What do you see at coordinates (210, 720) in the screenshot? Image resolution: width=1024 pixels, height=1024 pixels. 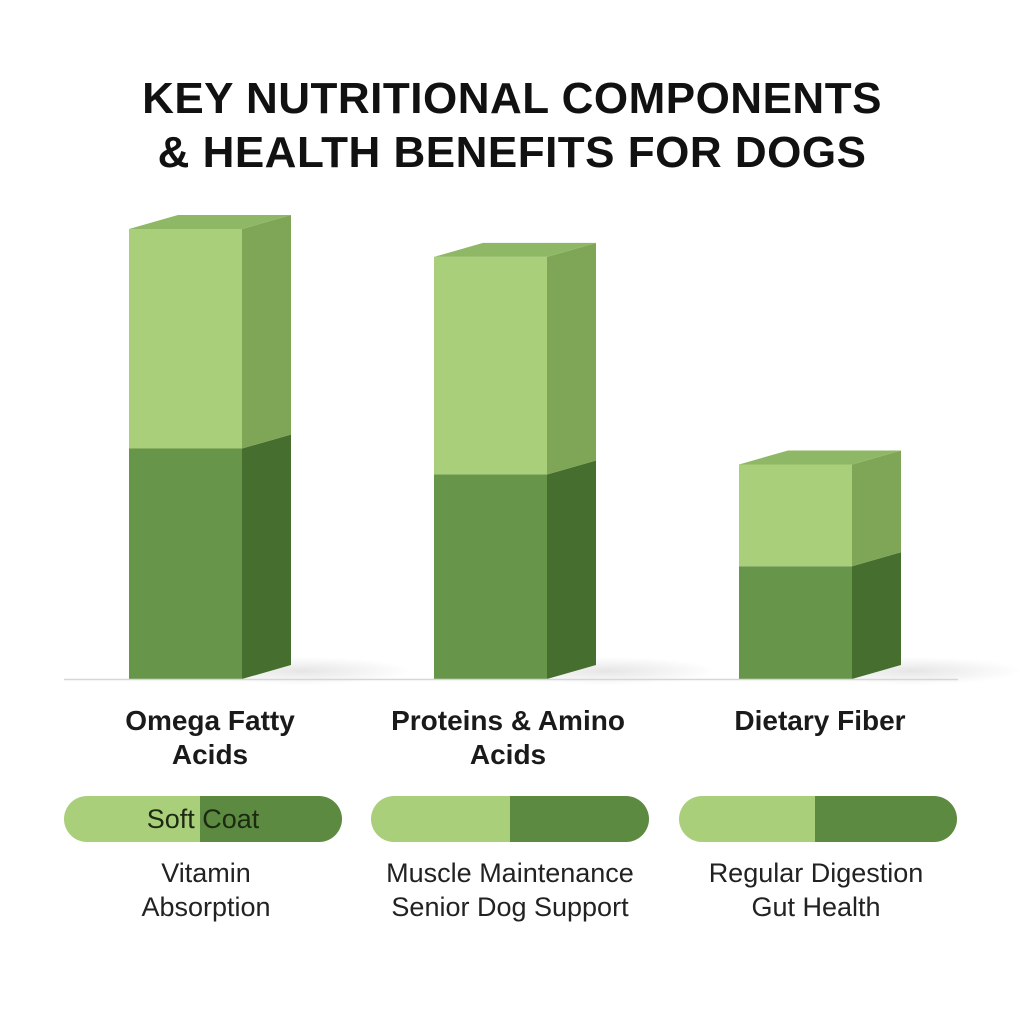 I see `category-label-line-1: Omega Fatty` at bounding box center [210, 720].